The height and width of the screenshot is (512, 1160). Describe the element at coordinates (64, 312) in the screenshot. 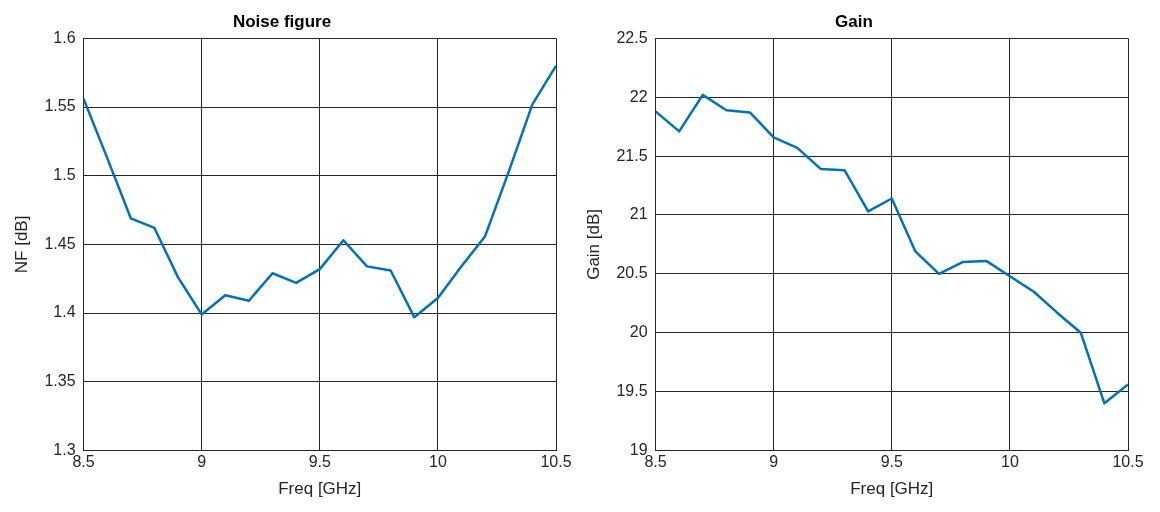

I see `y-tick-label: 1.4` at that location.